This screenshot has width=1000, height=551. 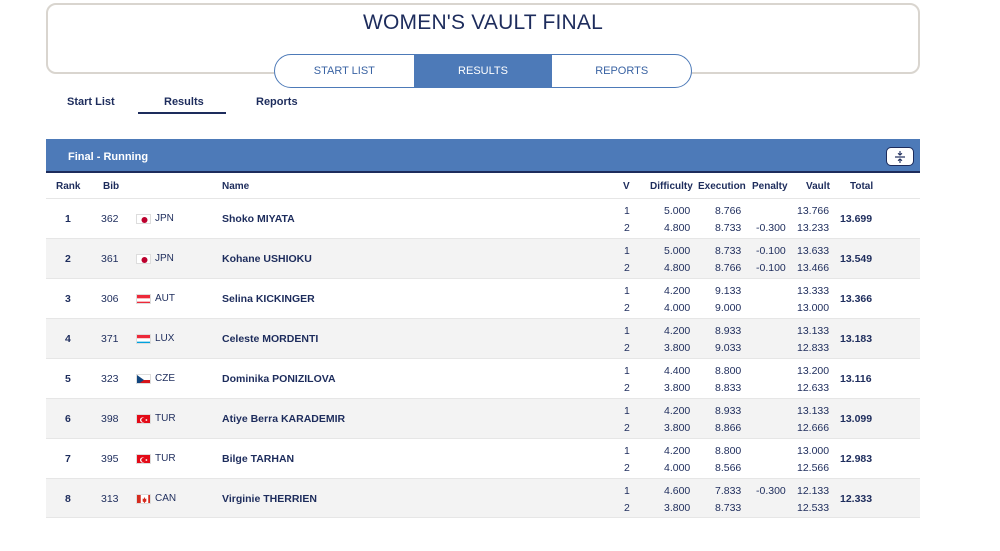 I want to click on vault-score: 12.833, so click(x=813, y=348).